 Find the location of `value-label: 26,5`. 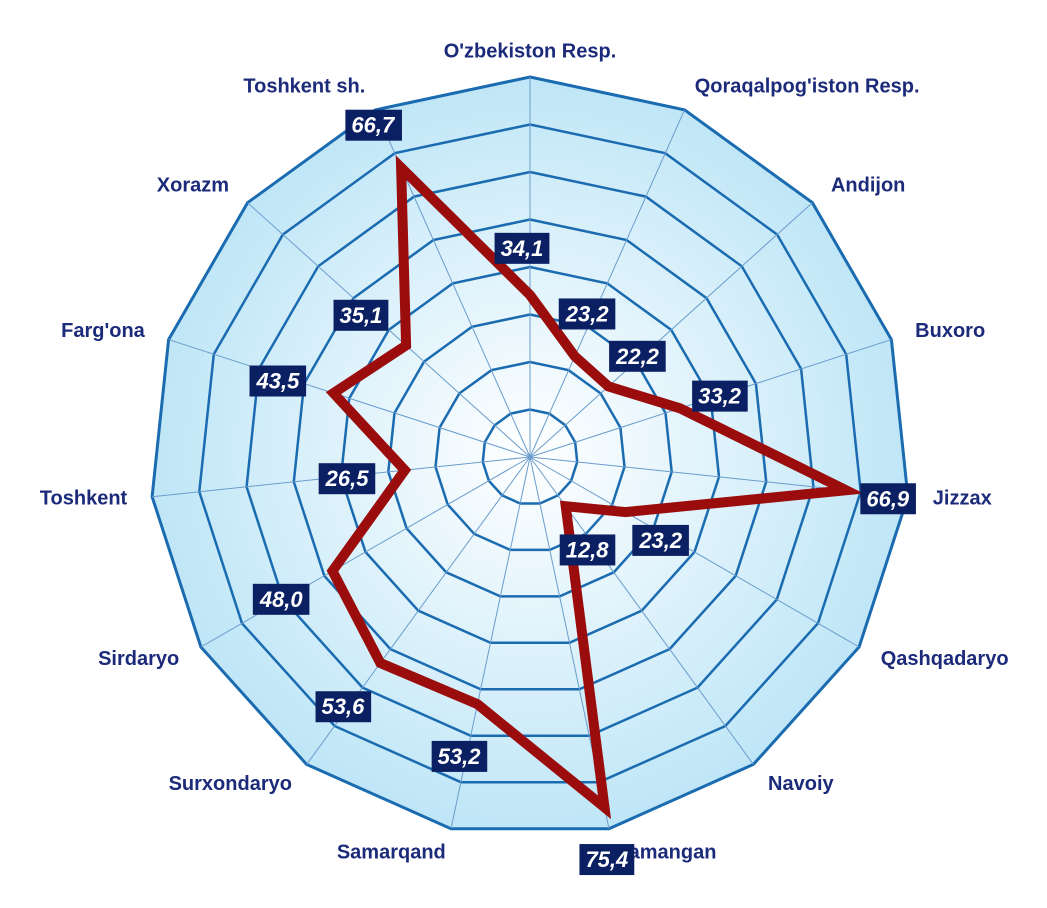

value-label: 26,5 is located at coordinates (347, 479).